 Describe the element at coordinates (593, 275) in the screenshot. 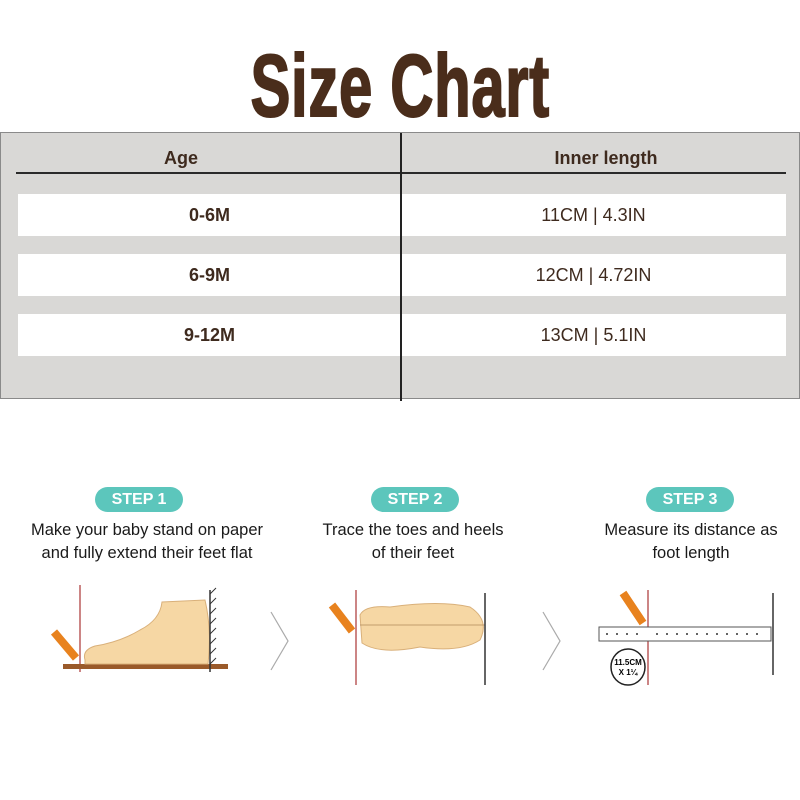

I see `length-cell: 12CM | 4.72IN` at that location.